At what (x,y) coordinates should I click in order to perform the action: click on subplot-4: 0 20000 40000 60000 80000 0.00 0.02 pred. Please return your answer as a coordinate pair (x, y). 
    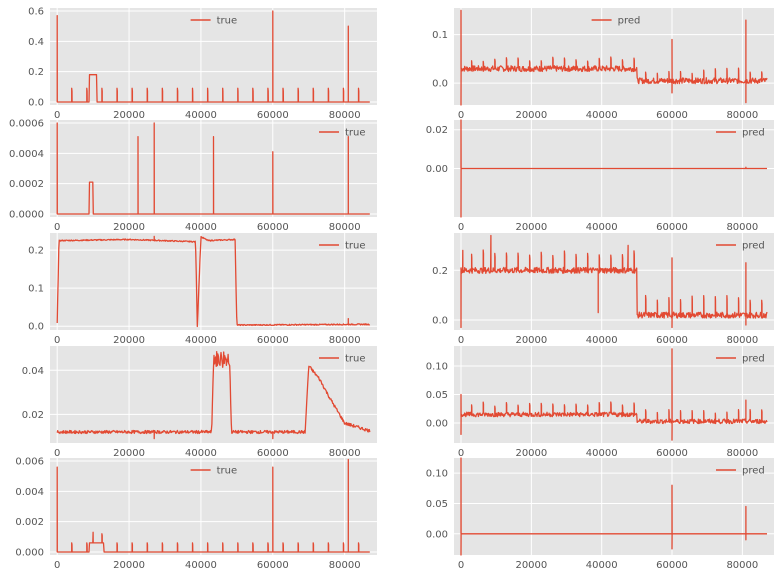
    Looking at the image, I should click on (600, 176).